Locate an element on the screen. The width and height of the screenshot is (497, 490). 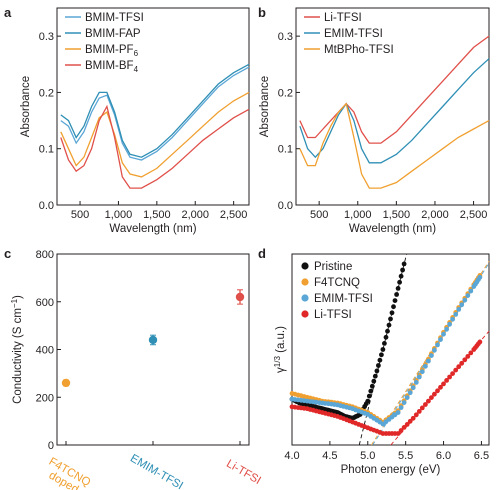
legend-label: F4TCNQ is located at coordinates (337, 283).